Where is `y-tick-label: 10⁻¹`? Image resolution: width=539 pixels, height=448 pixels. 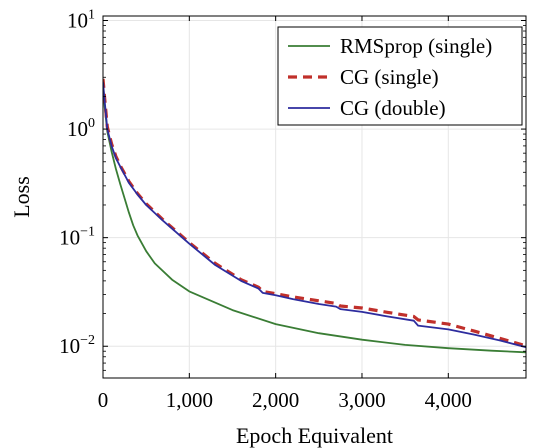 y-tick-label: 10⁻¹ is located at coordinates (77, 237).